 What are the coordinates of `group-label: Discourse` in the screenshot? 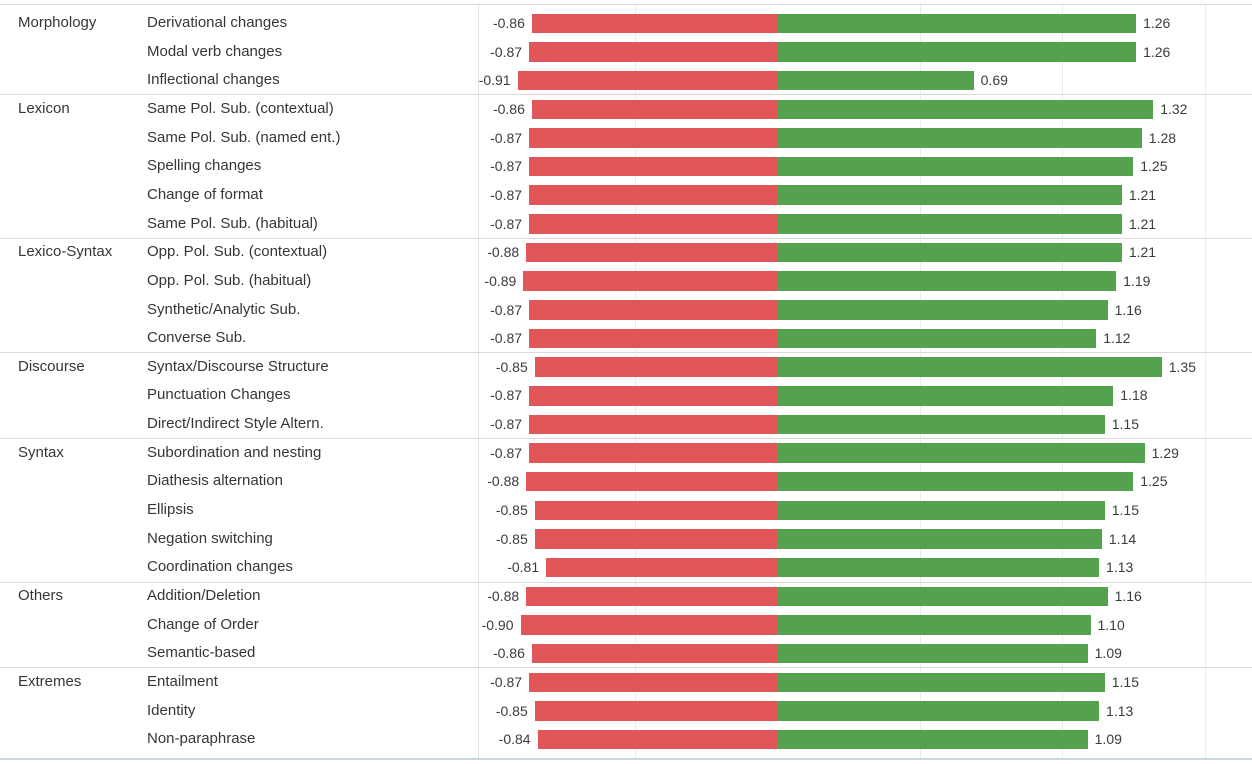 It's located at (51, 366).